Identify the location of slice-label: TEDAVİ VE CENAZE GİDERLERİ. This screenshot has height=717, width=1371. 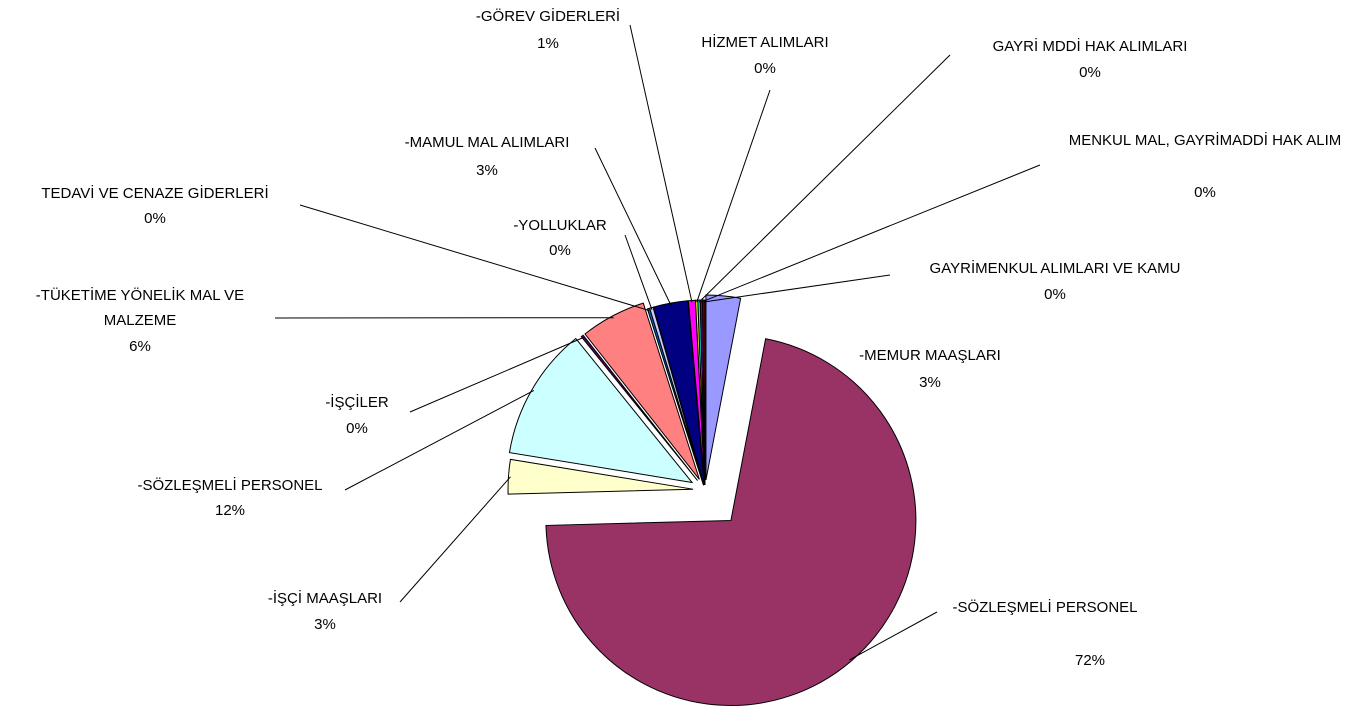
(155, 193).